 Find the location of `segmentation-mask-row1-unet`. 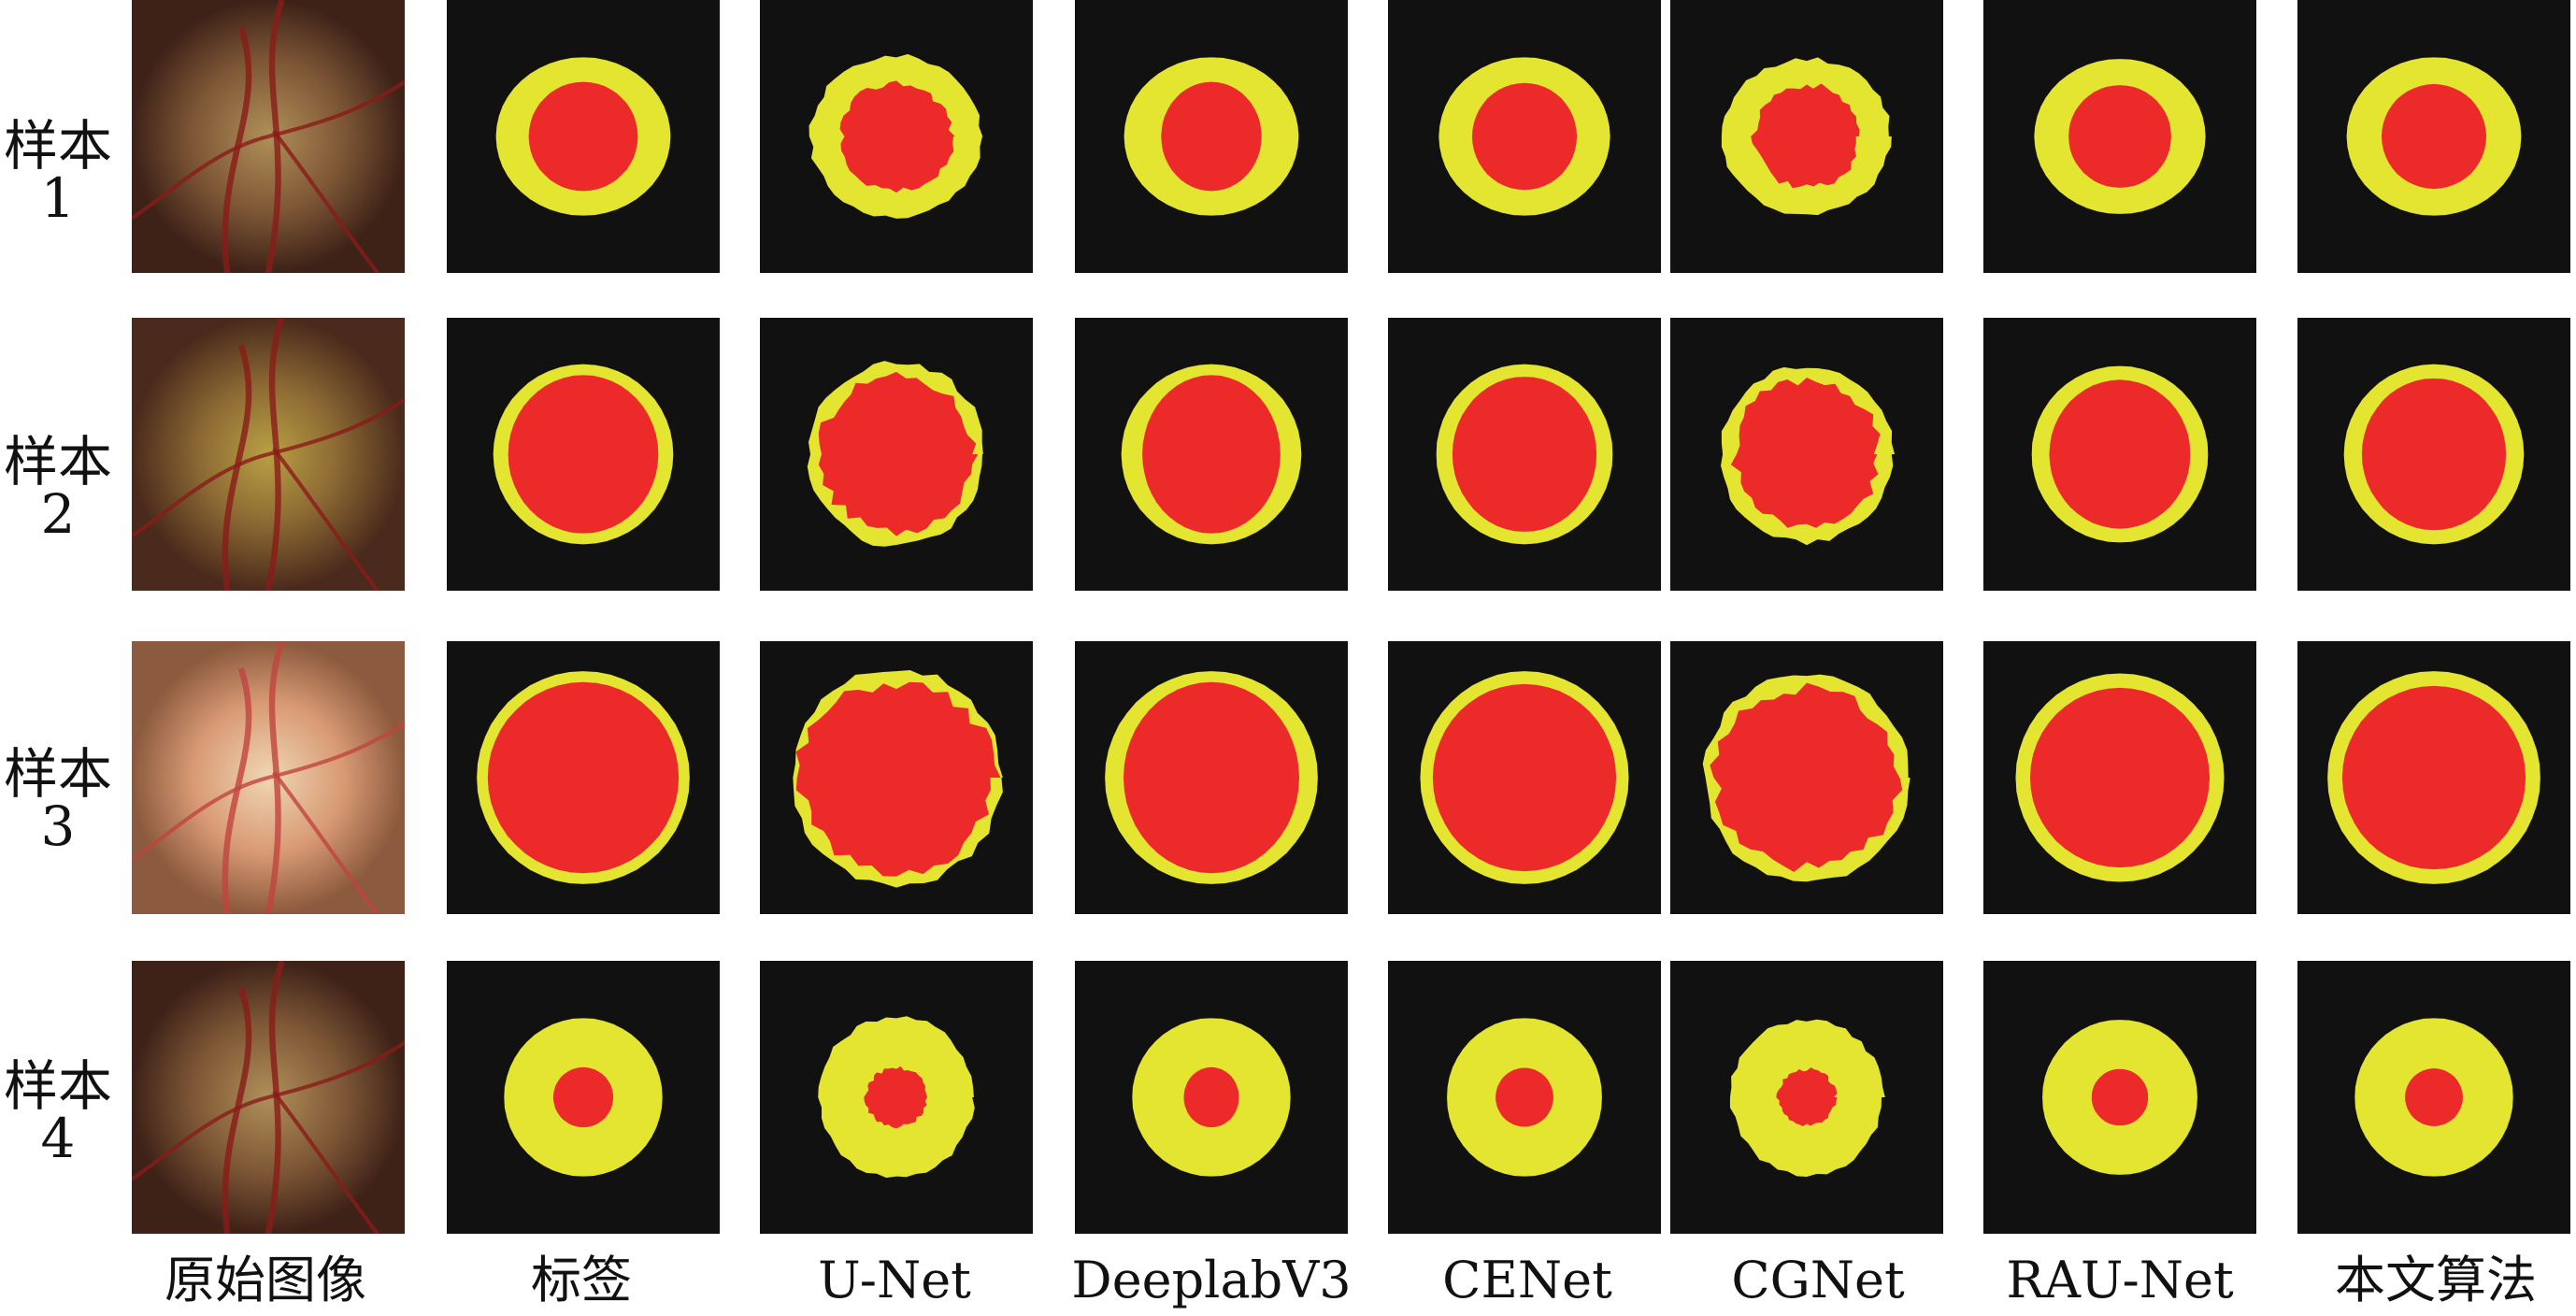

segmentation-mask-row1-unet is located at coordinates (896, 136).